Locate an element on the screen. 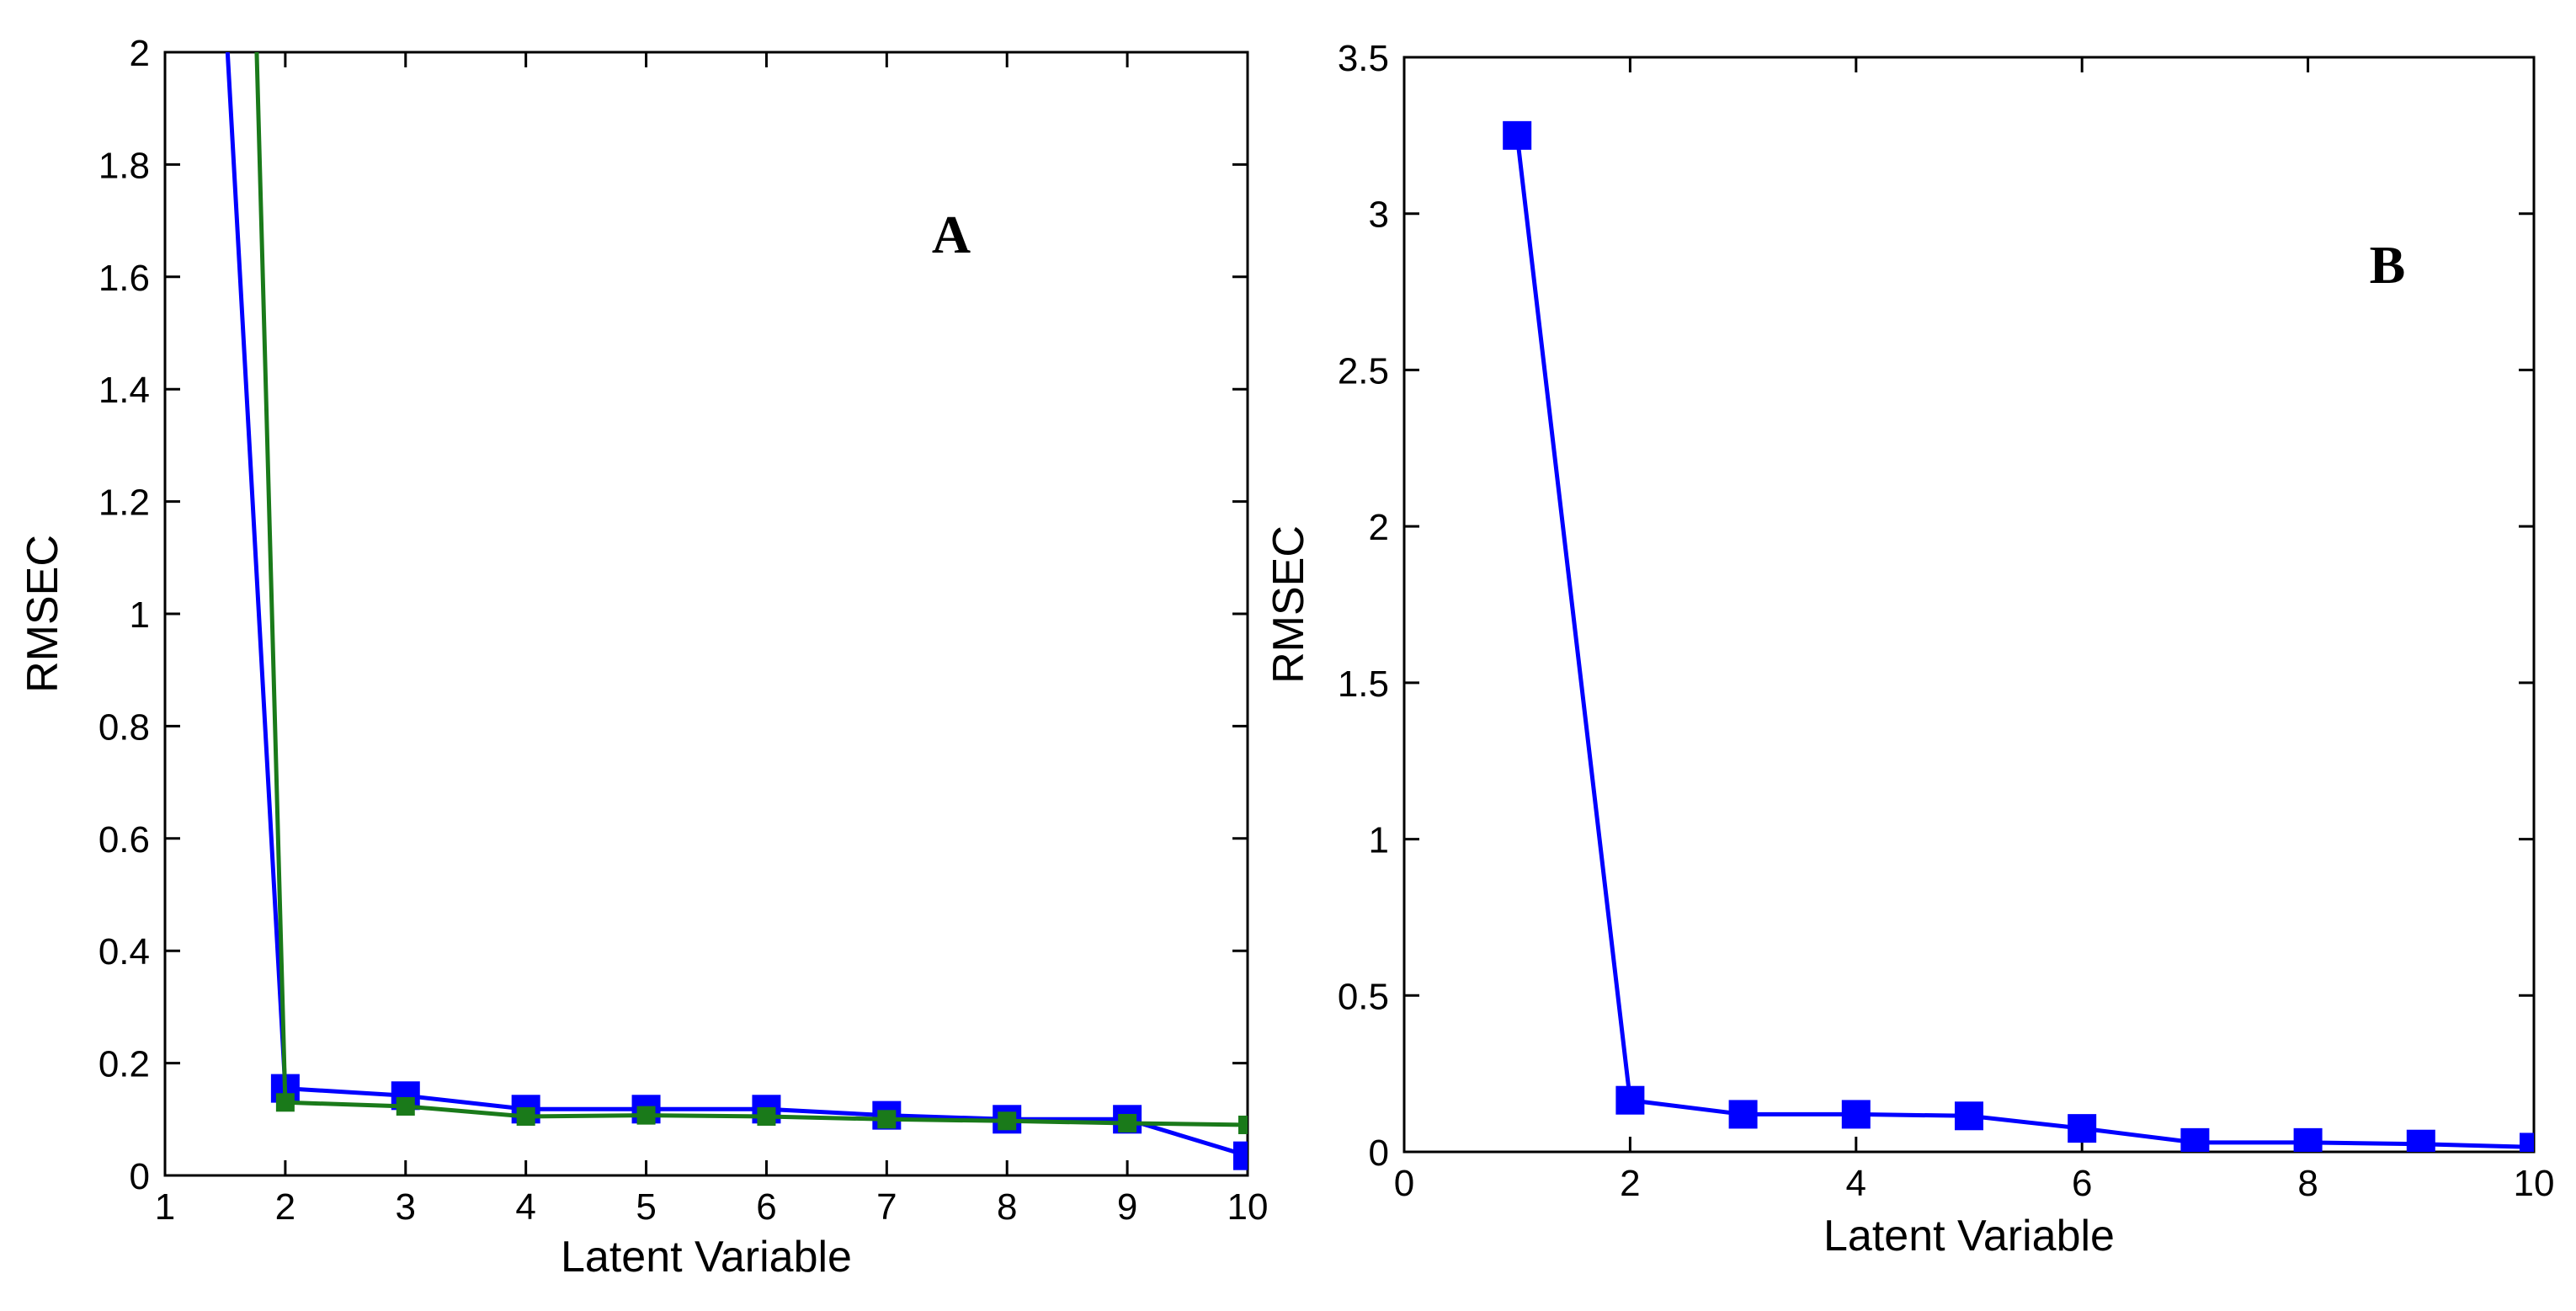 The image size is (2576, 1311). y-tick-label: 0.2 is located at coordinates (124, 1065).